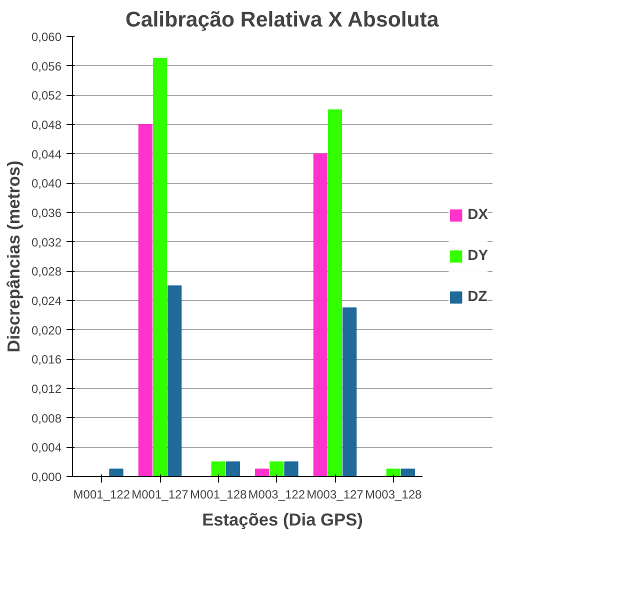 This screenshot has height=603, width=625. Describe the element at coordinates (478, 256) in the screenshot. I see `legend-label: DY` at that location.